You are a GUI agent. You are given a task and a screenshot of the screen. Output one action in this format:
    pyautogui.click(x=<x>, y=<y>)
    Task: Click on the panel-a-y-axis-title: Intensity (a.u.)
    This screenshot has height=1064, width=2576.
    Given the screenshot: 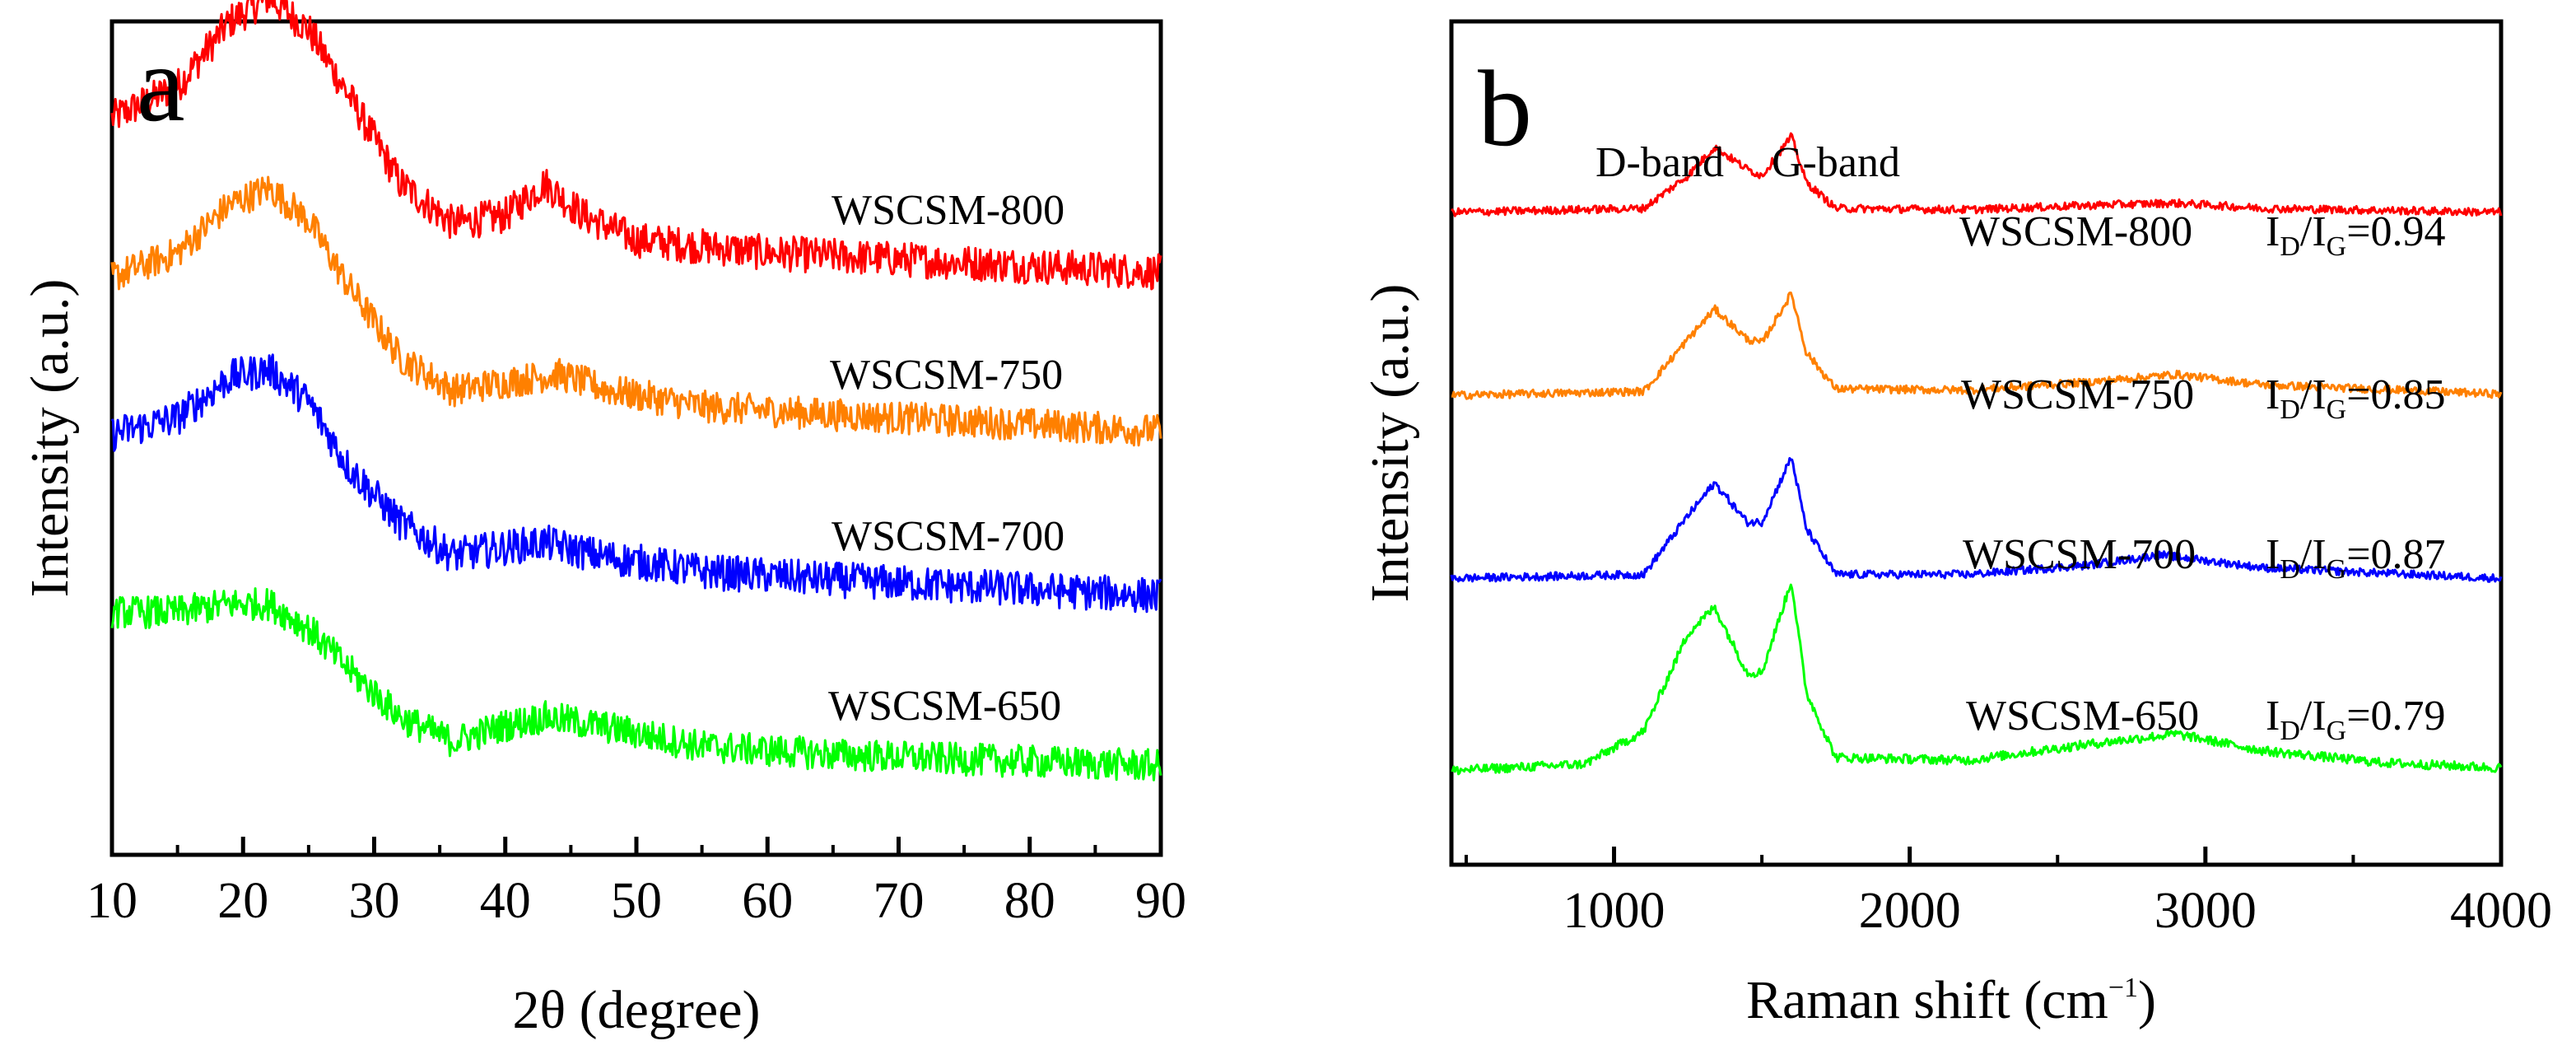 What is the action you would take?
    pyautogui.click(x=50, y=438)
    